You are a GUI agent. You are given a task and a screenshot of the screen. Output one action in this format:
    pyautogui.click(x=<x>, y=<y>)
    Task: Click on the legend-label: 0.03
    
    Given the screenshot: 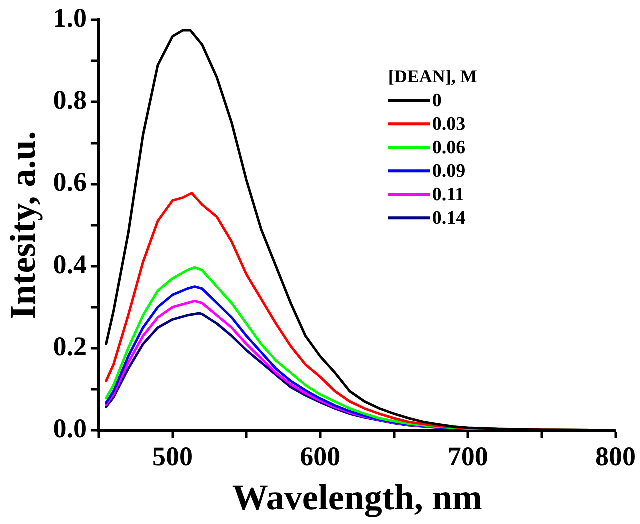 What is the action you would take?
    pyautogui.click(x=449, y=125)
    